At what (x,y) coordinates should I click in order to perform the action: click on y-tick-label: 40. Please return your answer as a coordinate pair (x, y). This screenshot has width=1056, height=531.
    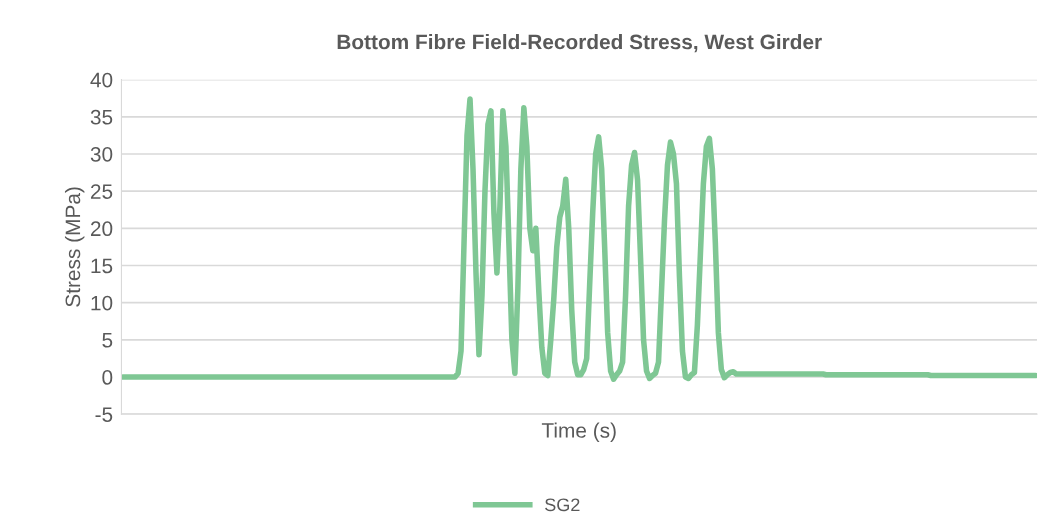
    Looking at the image, I should click on (101, 80).